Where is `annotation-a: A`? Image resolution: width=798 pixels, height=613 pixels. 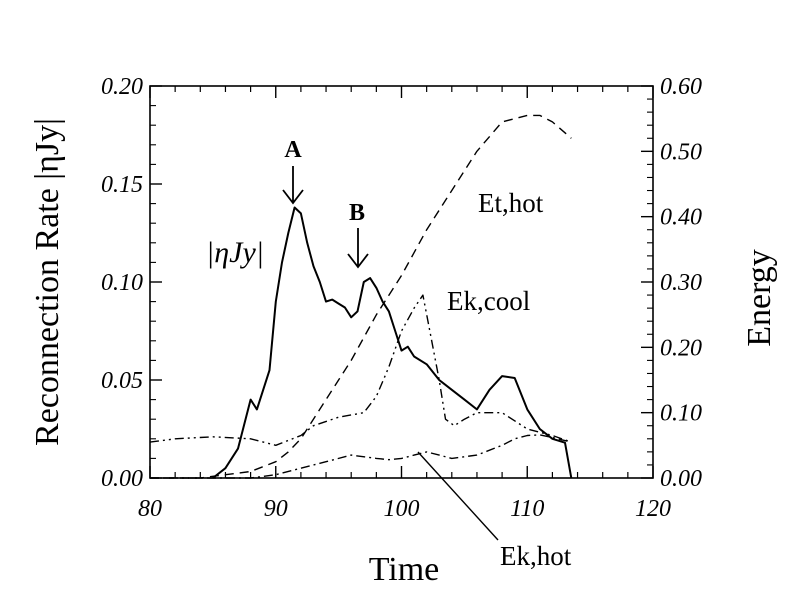
annotation-a: A is located at coordinates (293, 171).